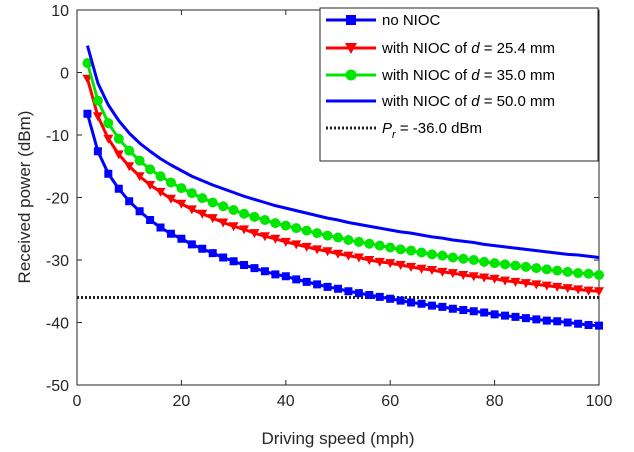 The image size is (634, 452). What do you see at coordinates (411, 20) in the screenshot?
I see `legend-label: no NIOC` at bounding box center [411, 20].